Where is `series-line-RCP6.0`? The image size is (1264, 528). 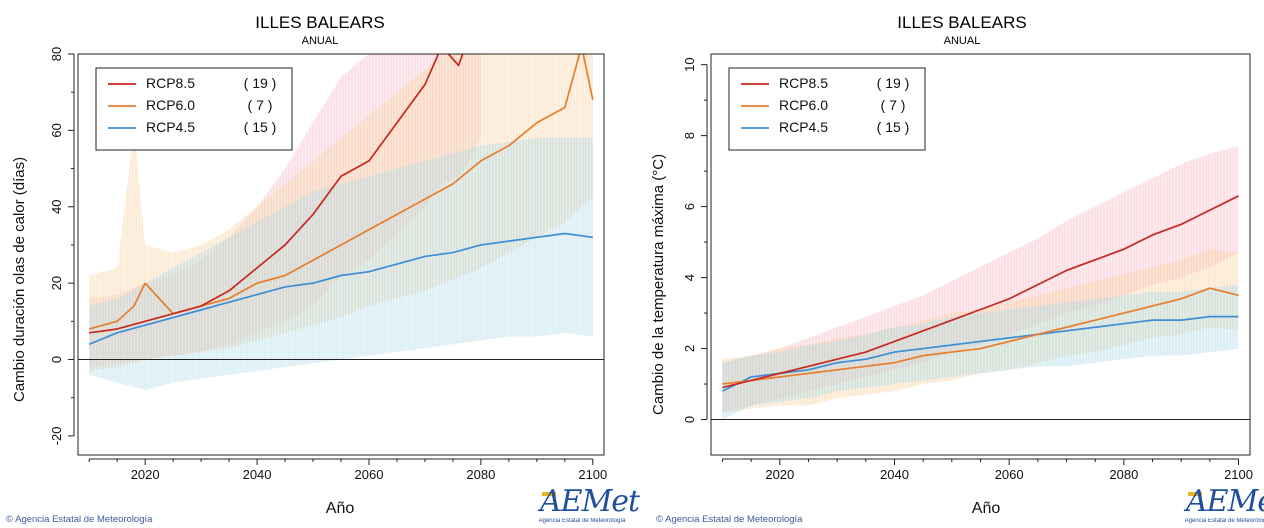
series-line-RCP6.0 is located at coordinates (980, 336).